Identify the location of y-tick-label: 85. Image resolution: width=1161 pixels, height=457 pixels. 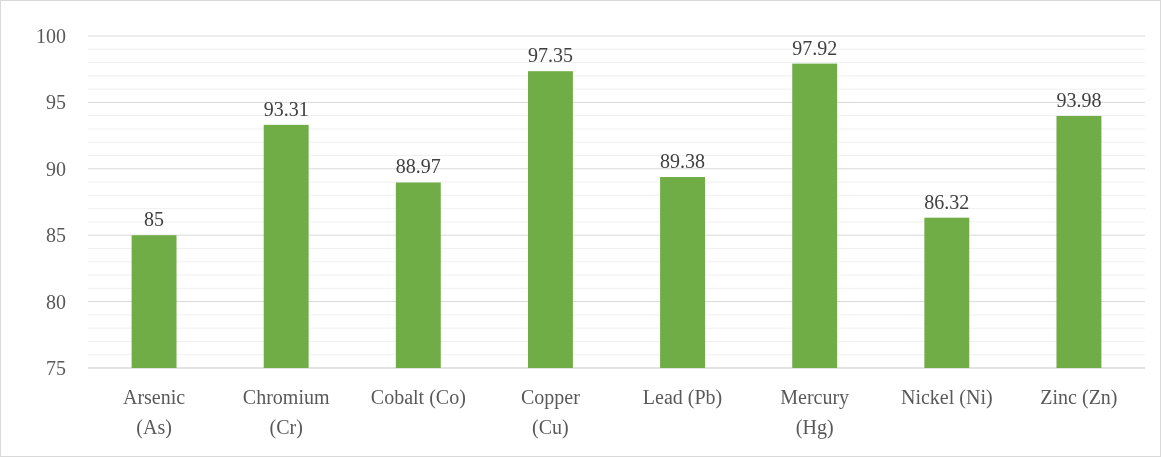
(56, 235).